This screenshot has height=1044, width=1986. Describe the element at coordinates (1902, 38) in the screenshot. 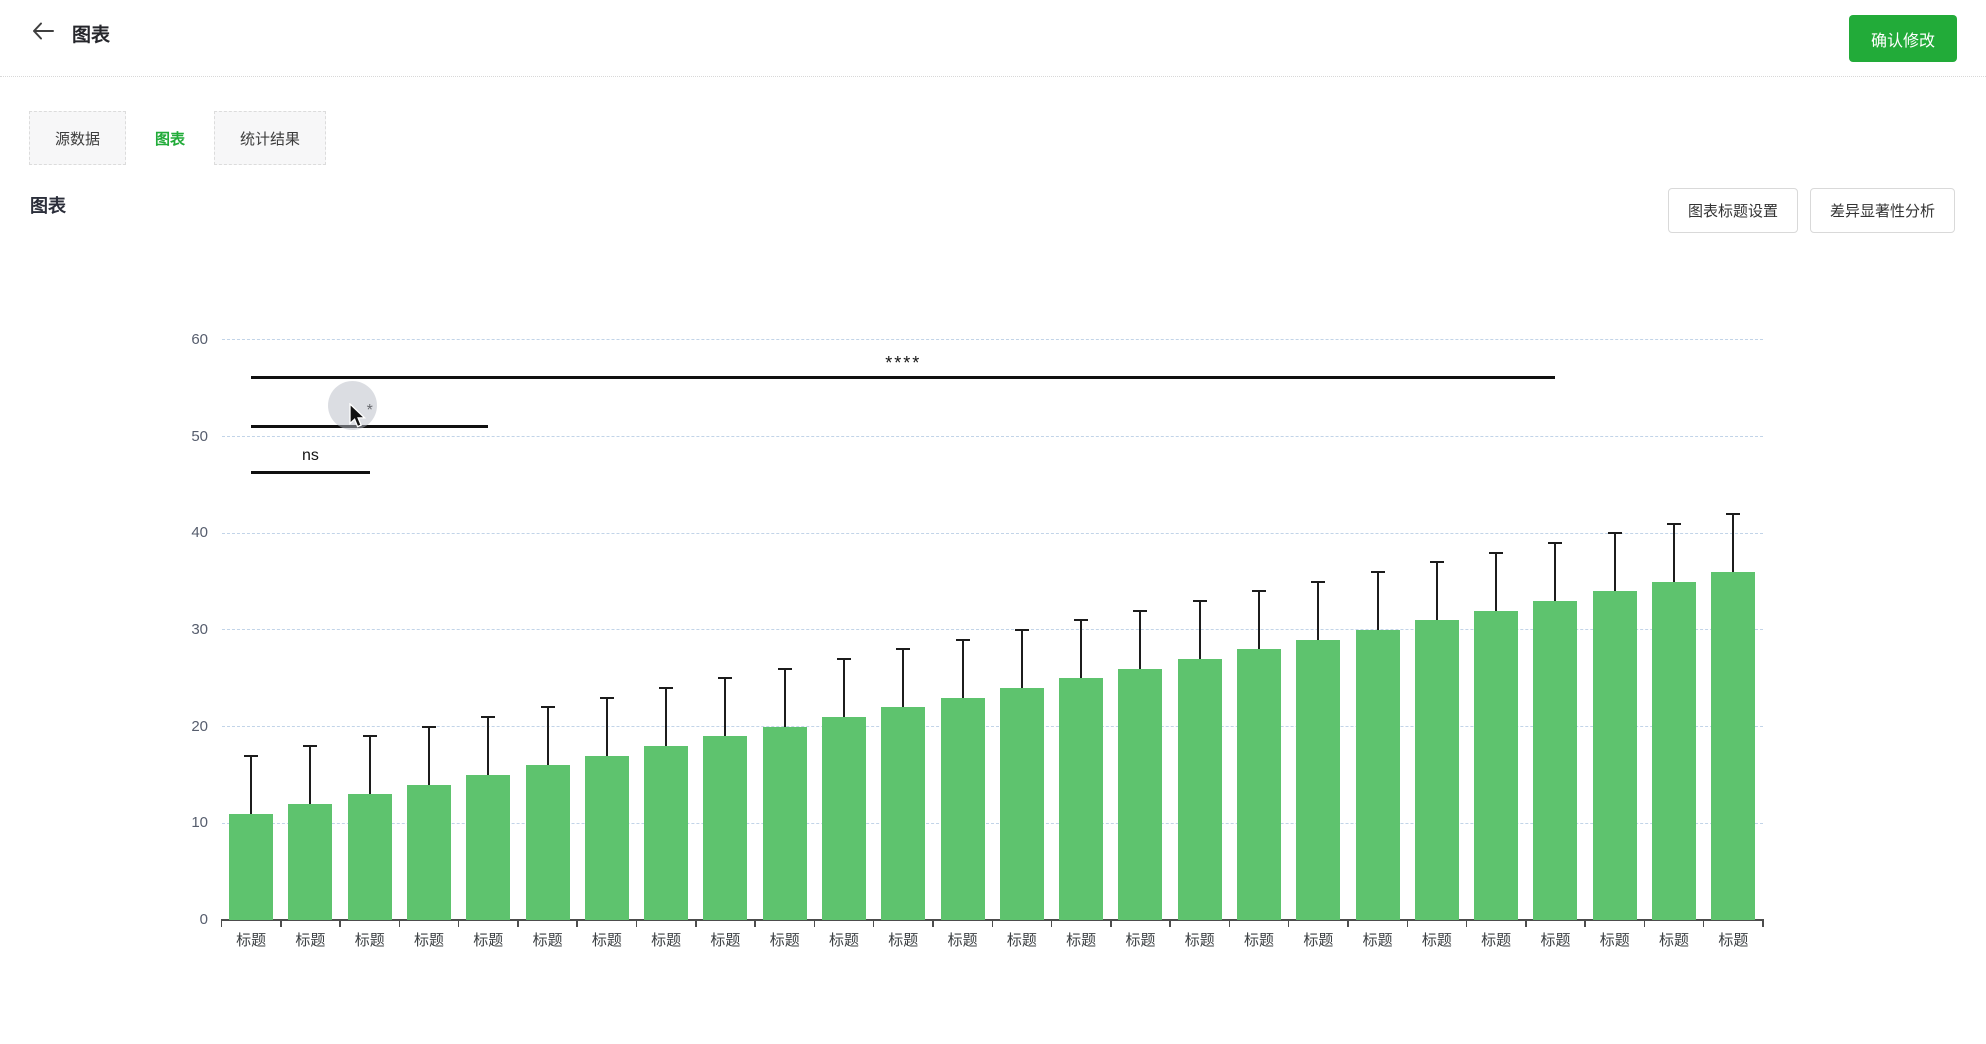

I see `confirm-changes-button: 确认修改` at that location.